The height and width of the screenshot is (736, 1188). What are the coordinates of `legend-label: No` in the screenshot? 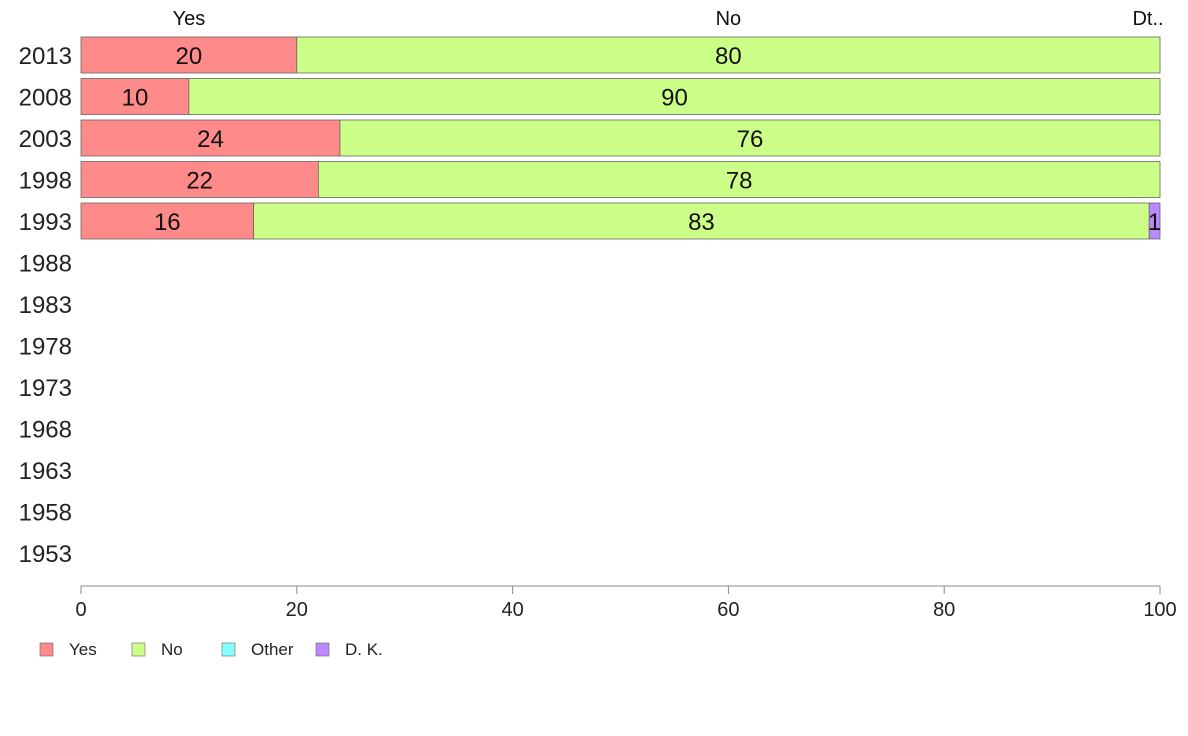 It's located at (172, 649).